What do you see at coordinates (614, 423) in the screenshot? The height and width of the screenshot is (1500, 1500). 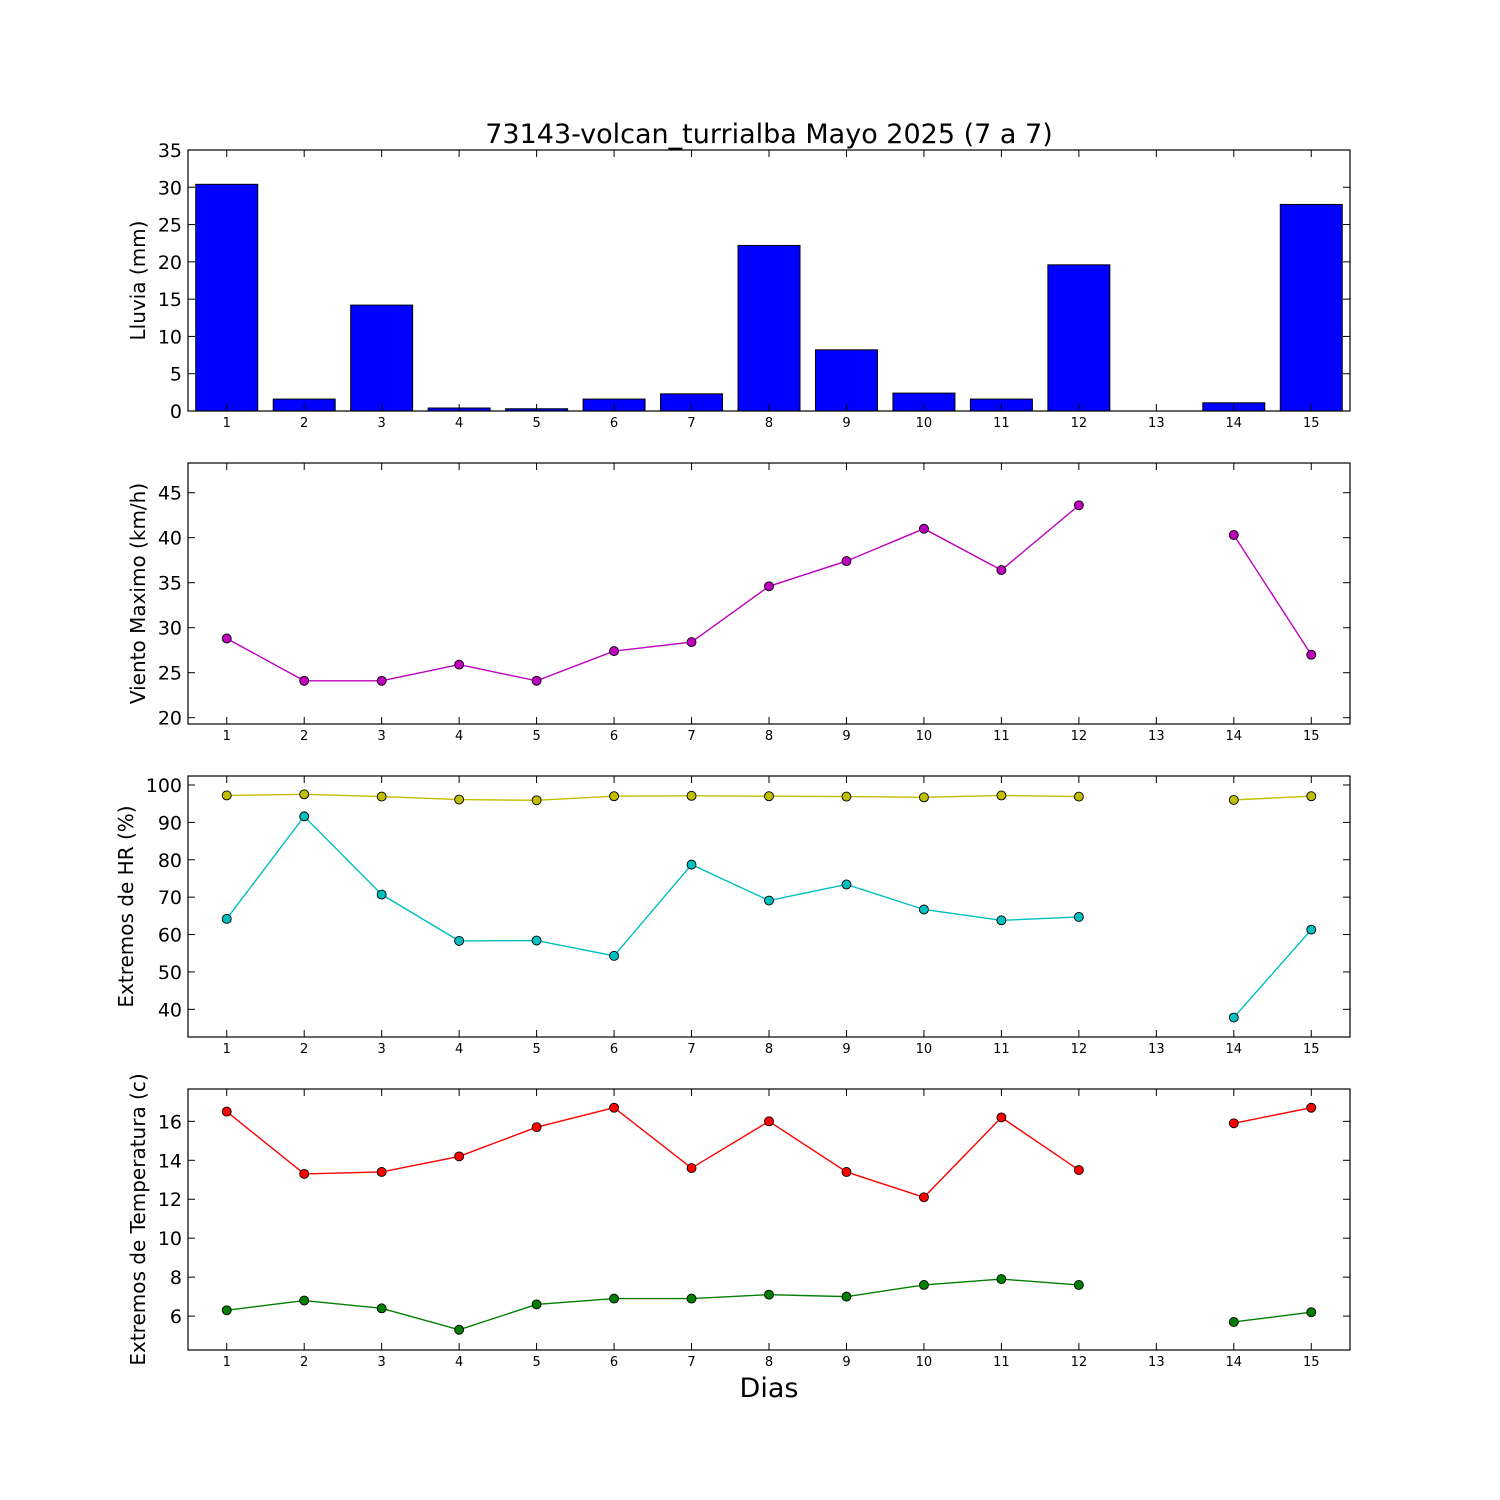 I see `x-tick-label-lluvia-6: 6` at bounding box center [614, 423].